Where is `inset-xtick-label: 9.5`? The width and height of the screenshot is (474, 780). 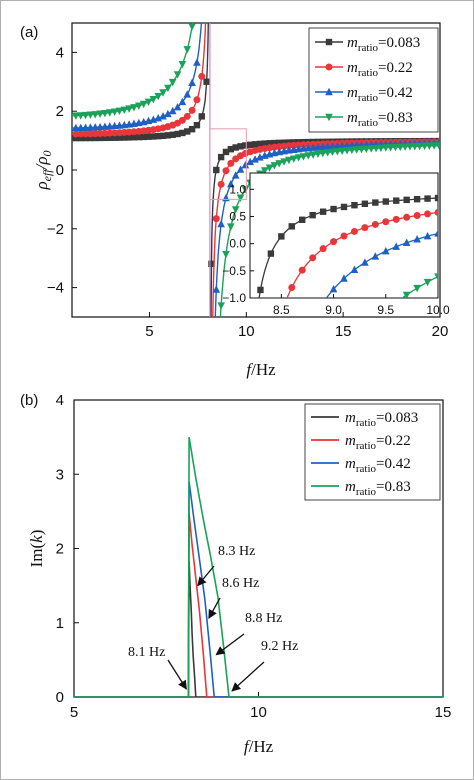 inset-xtick-label: 9.5 is located at coordinates (385, 310).